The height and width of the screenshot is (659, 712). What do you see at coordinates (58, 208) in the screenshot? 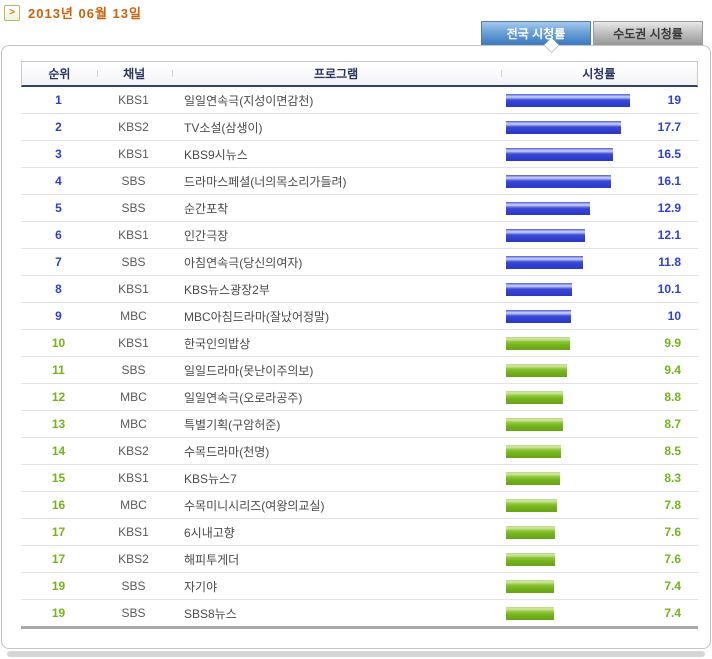
I see `rank-cell: 5` at bounding box center [58, 208].